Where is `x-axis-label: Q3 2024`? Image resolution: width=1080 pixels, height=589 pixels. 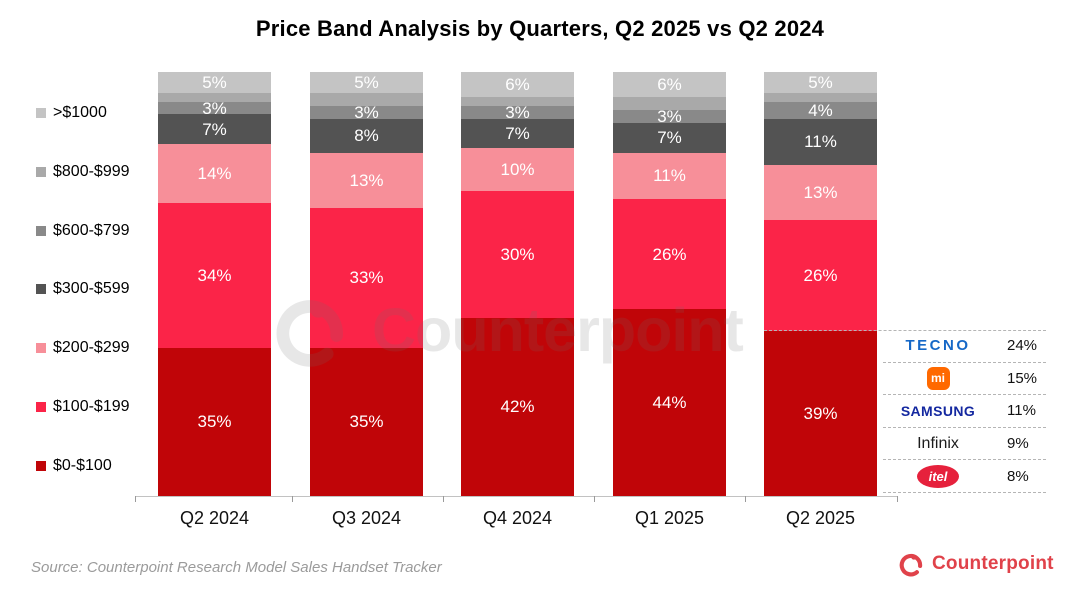
x-axis-label: Q3 2024 is located at coordinates (366, 518).